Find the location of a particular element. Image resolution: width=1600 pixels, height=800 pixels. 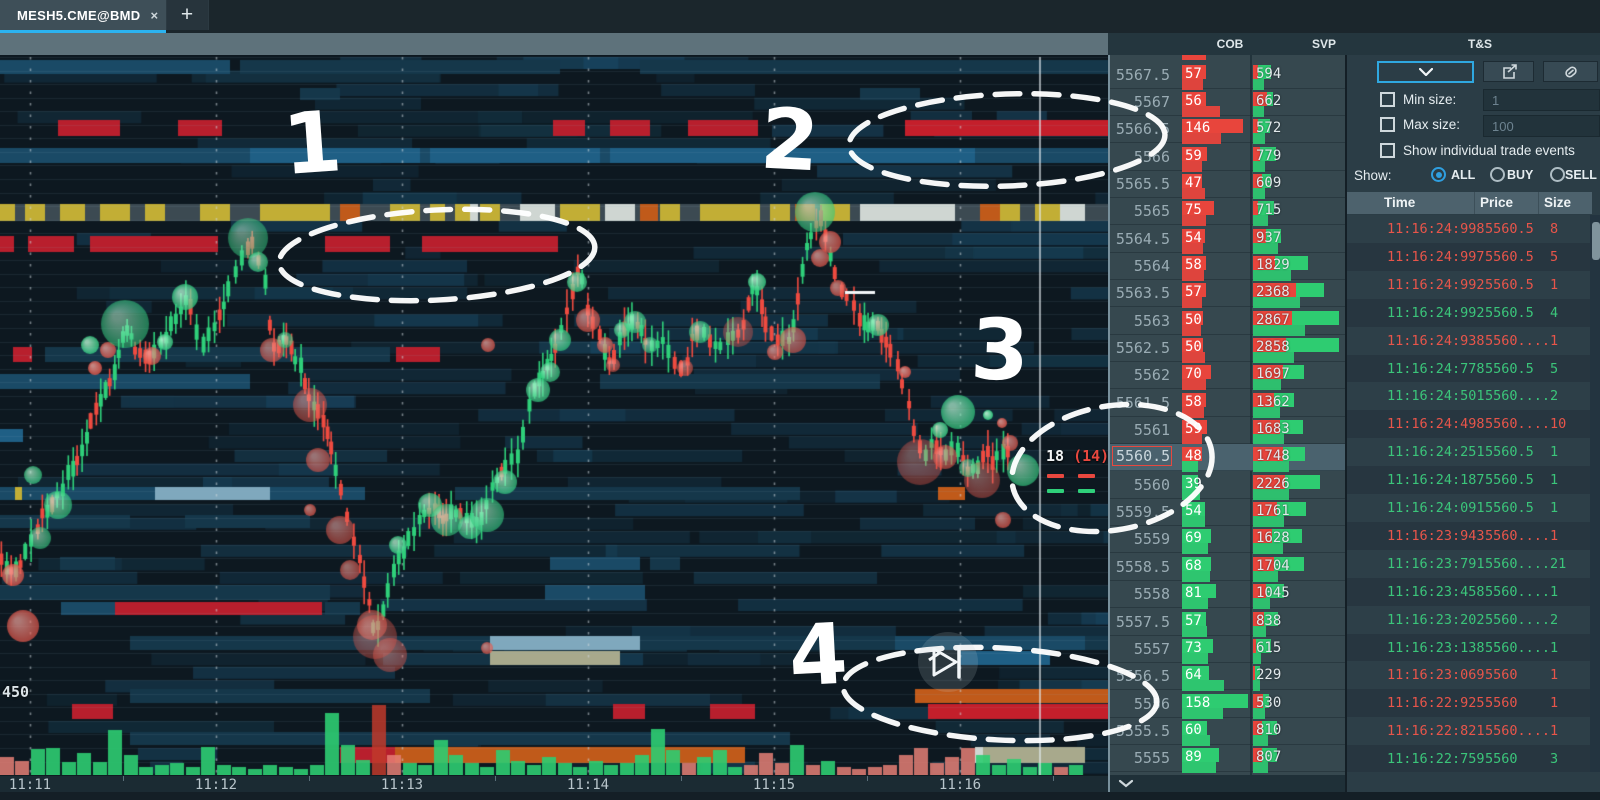

min-size-input is located at coordinates (1541, 100).